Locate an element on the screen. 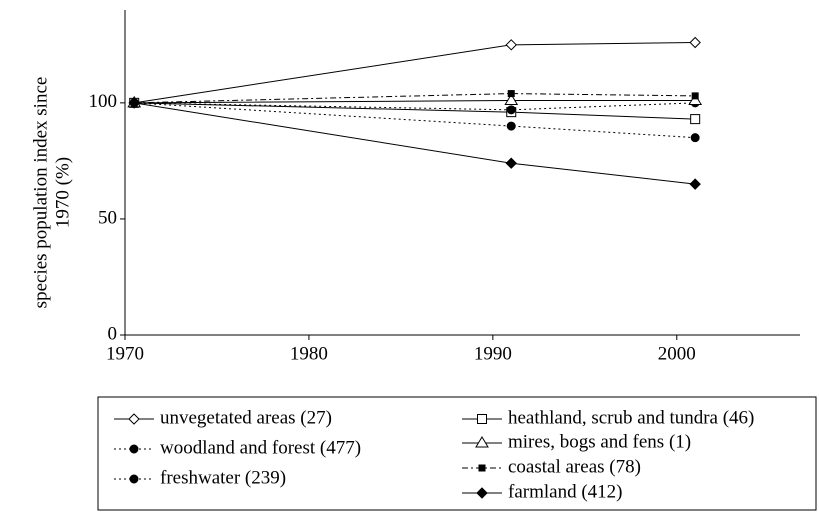 The width and height of the screenshot is (819, 513). y-axis-label: 1970 (%) is located at coordinates (62, 192).